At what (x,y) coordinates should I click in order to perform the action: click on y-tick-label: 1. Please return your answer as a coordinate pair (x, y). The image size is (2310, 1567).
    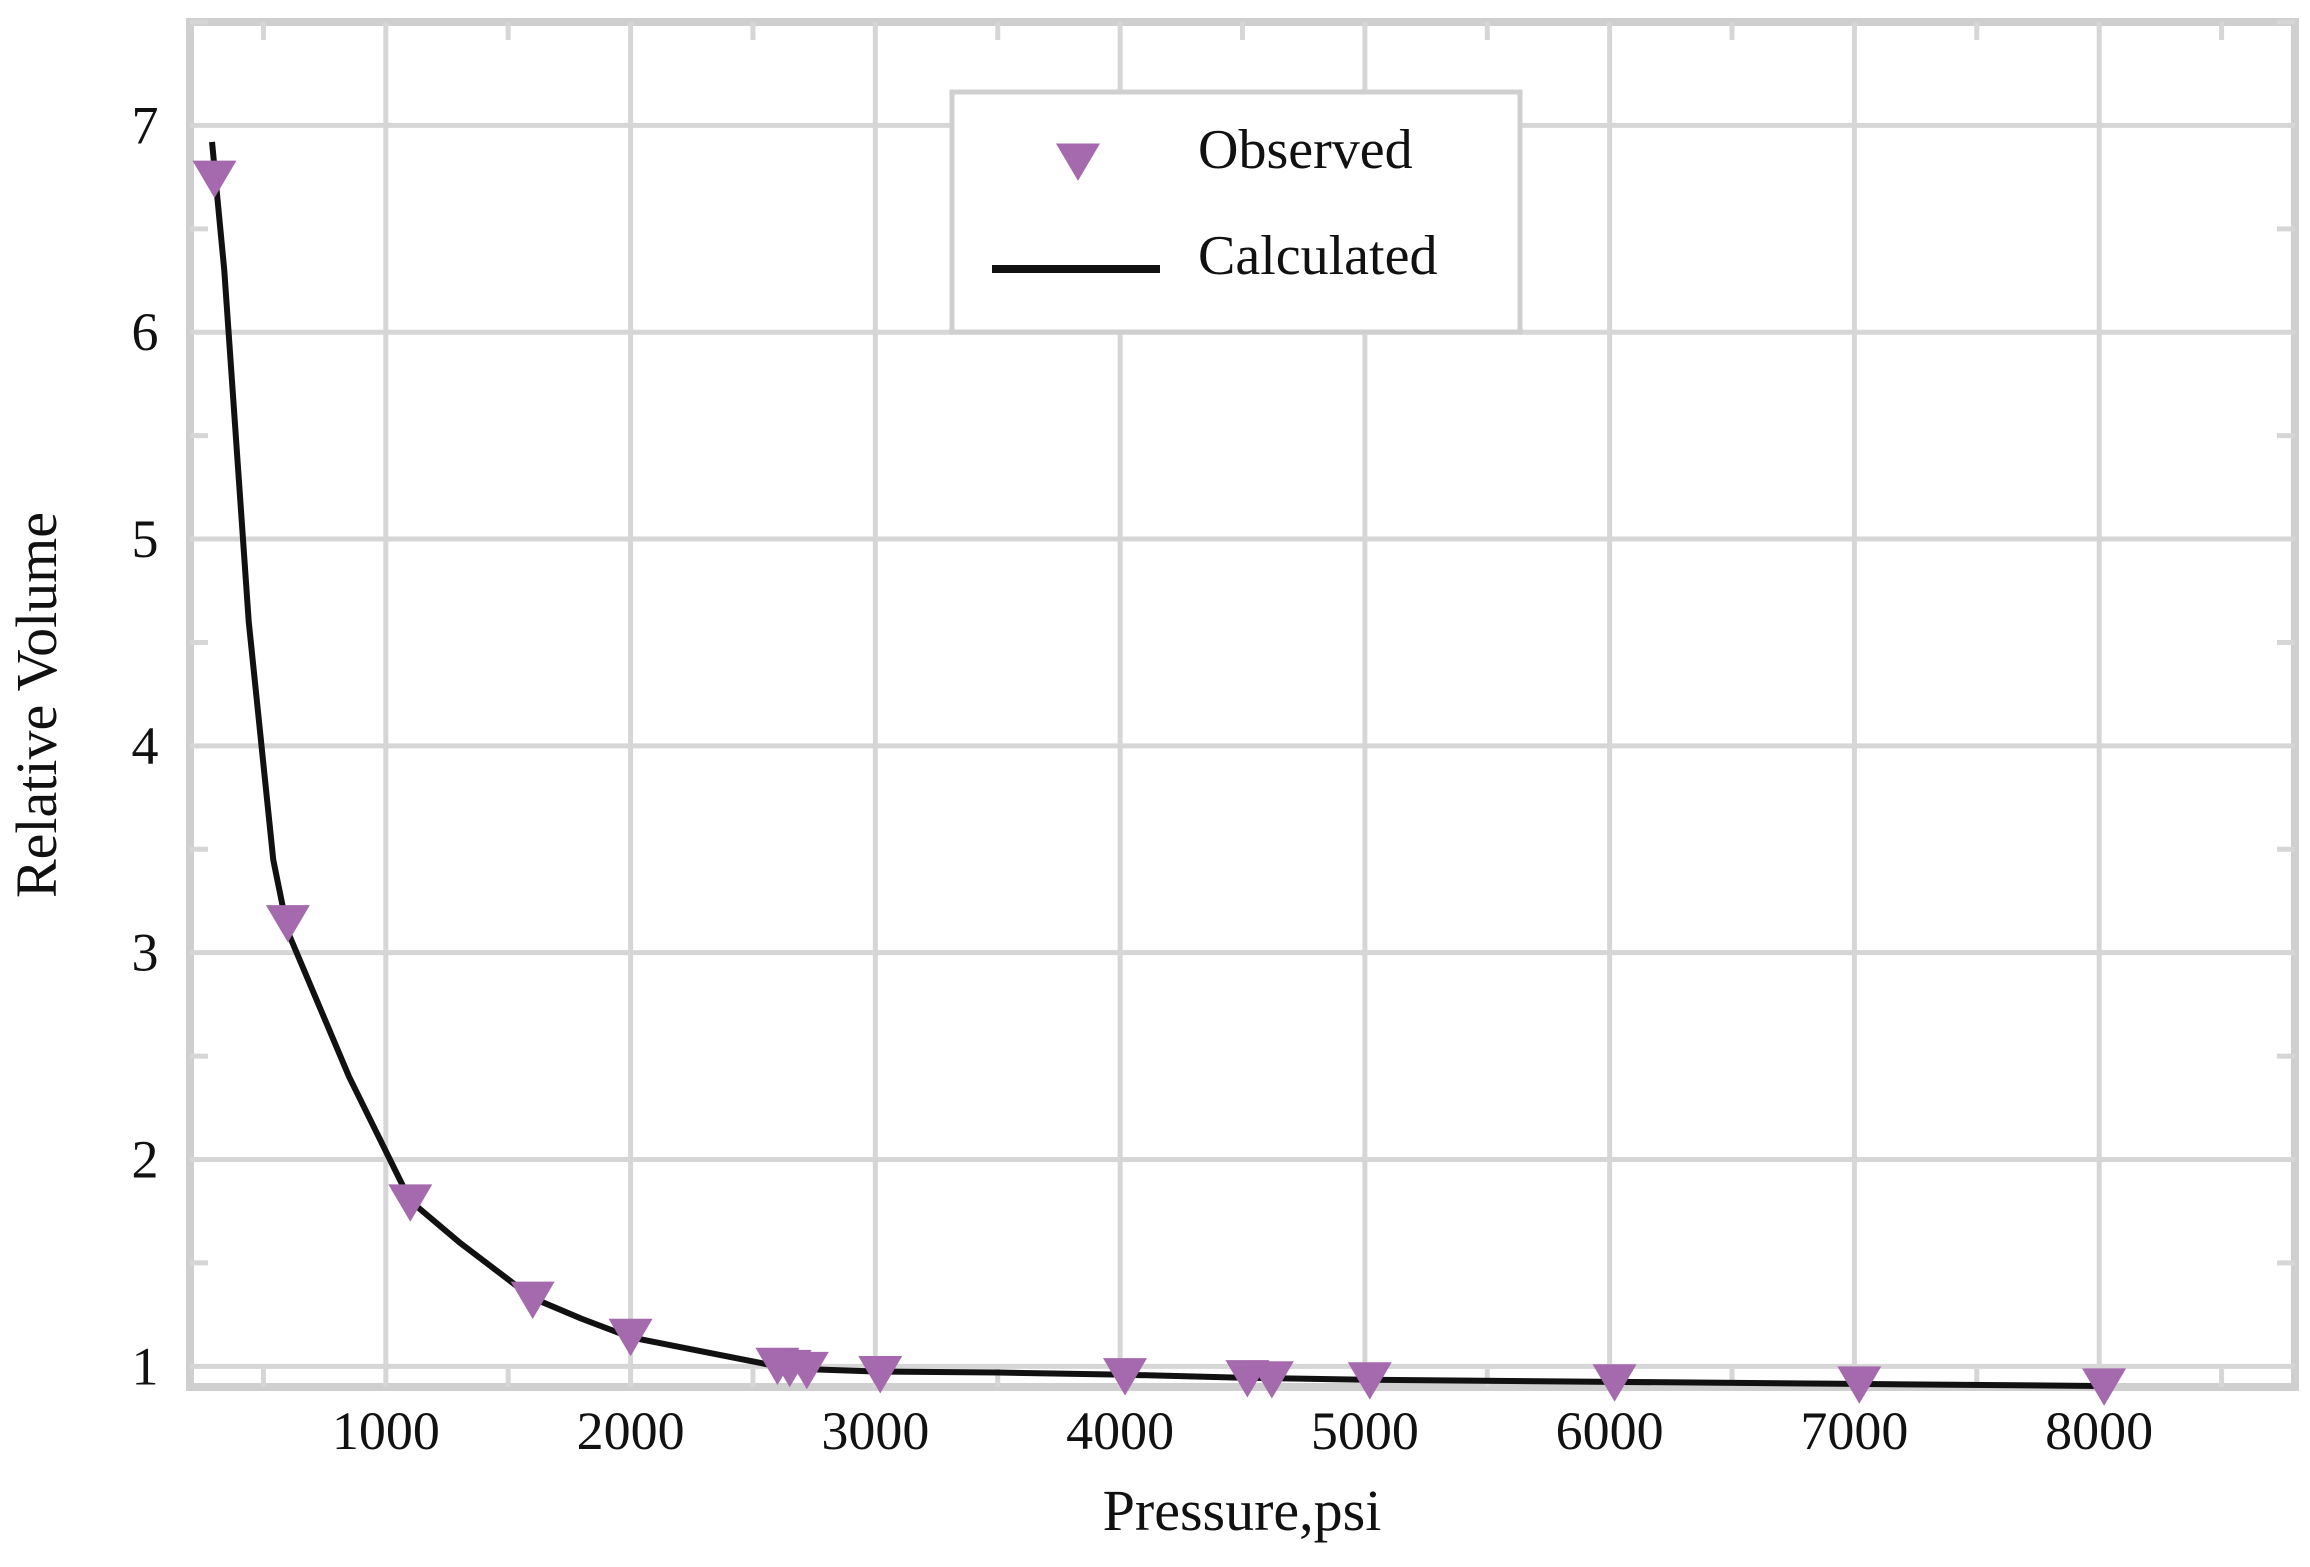
    Looking at the image, I should click on (145, 1366).